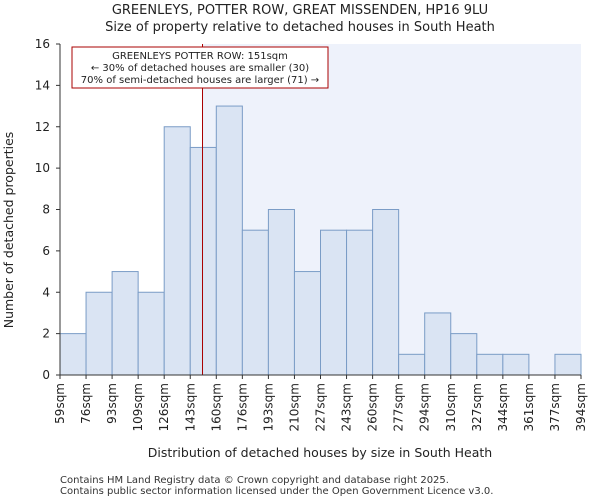 Image resolution: width=600 pixels, height=500 pixels. What do you see at coordinates (503, 407) in the screenshot?
I see `x-tick-label: 344sqm` at bounding box center [503, 407].